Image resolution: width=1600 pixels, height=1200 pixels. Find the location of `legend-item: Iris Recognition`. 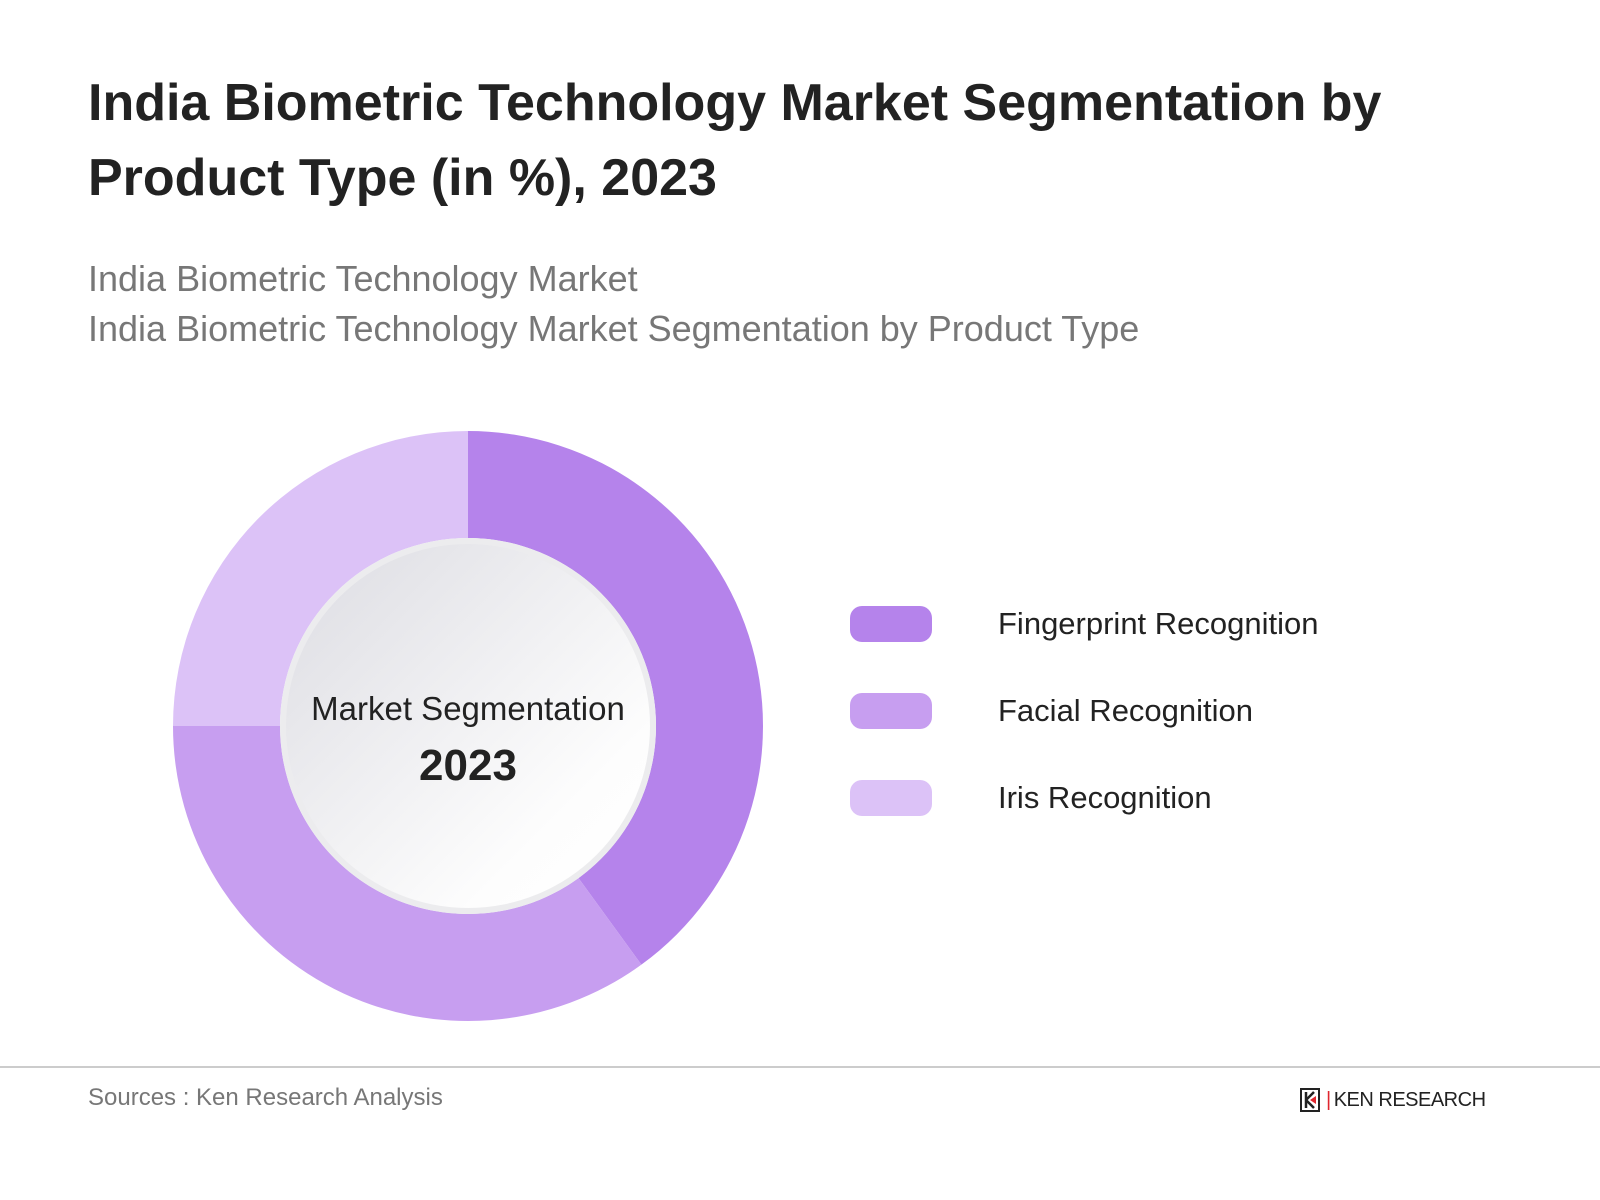

legend-item: Iris Recognition is located at coordinates (1084, 797).